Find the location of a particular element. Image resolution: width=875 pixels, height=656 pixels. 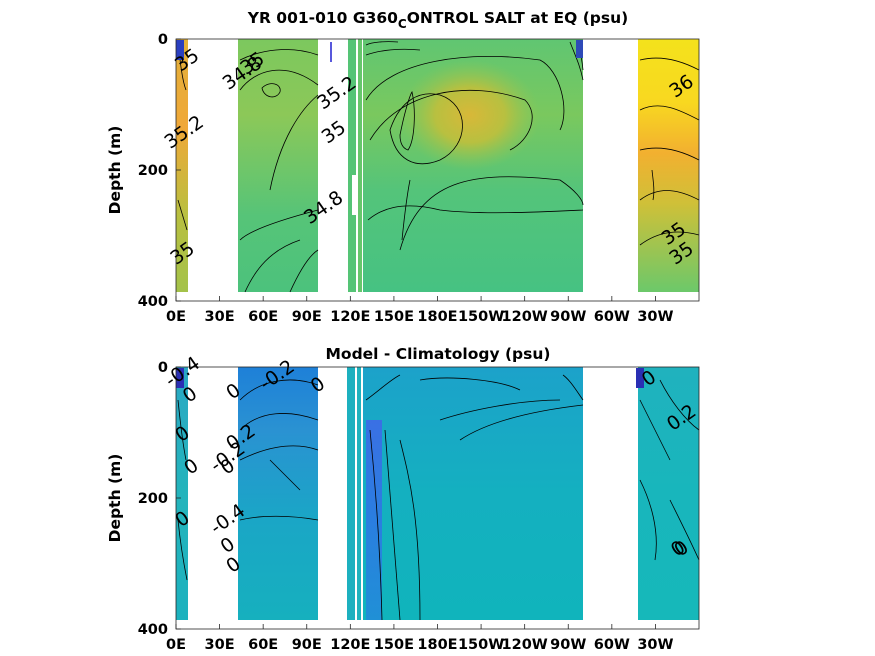

bottom-region-pacific is located at coordinates (473, 493).